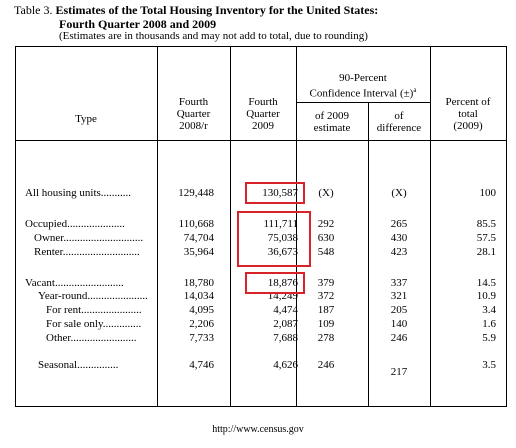  What do you see at coordinates (399, 122) in the screenshot?
I see `header-ci-diff: of difference` at bounding box center [399, 122].